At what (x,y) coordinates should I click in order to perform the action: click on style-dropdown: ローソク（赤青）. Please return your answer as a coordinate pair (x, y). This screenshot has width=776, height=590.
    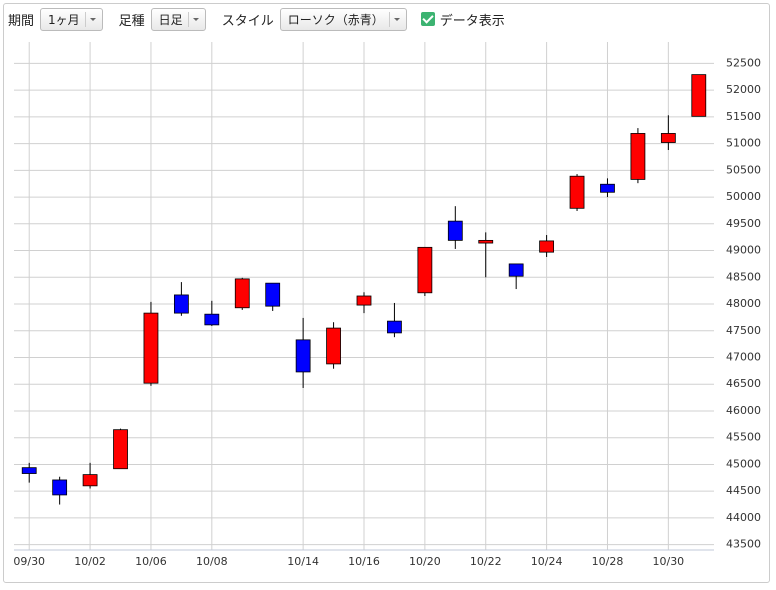
    Looking at the image, I should click on (343, 19).